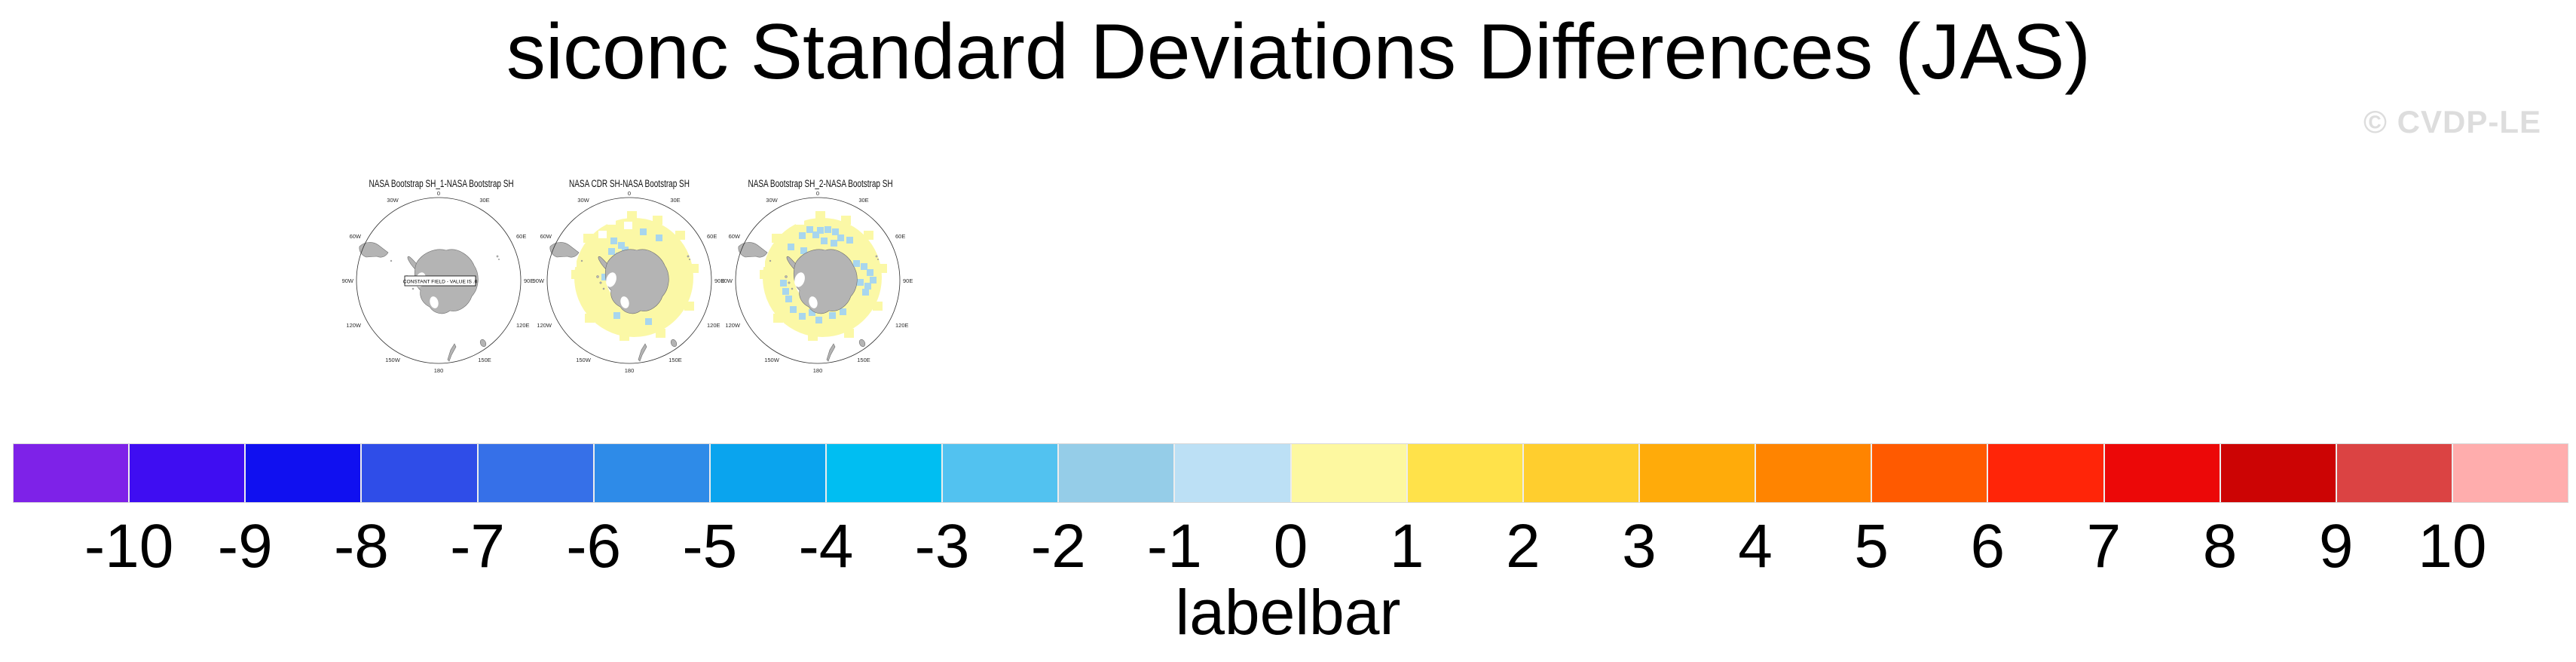 The width and height of the screenshot is (2576, 662). What do you see at coordinates (2104, 546) in the screenshot?
I see `labelbar-tick: 7` at bounding box center [2104, 546].